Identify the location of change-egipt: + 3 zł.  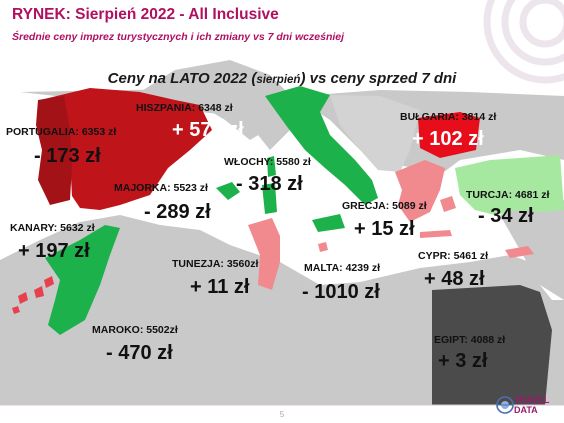
(463, 361).